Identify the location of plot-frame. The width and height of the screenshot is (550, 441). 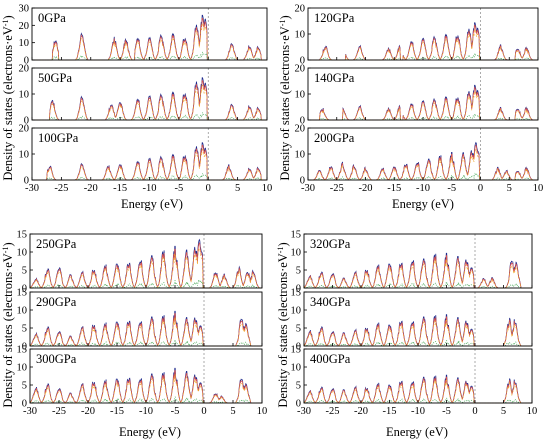
(149, 34).